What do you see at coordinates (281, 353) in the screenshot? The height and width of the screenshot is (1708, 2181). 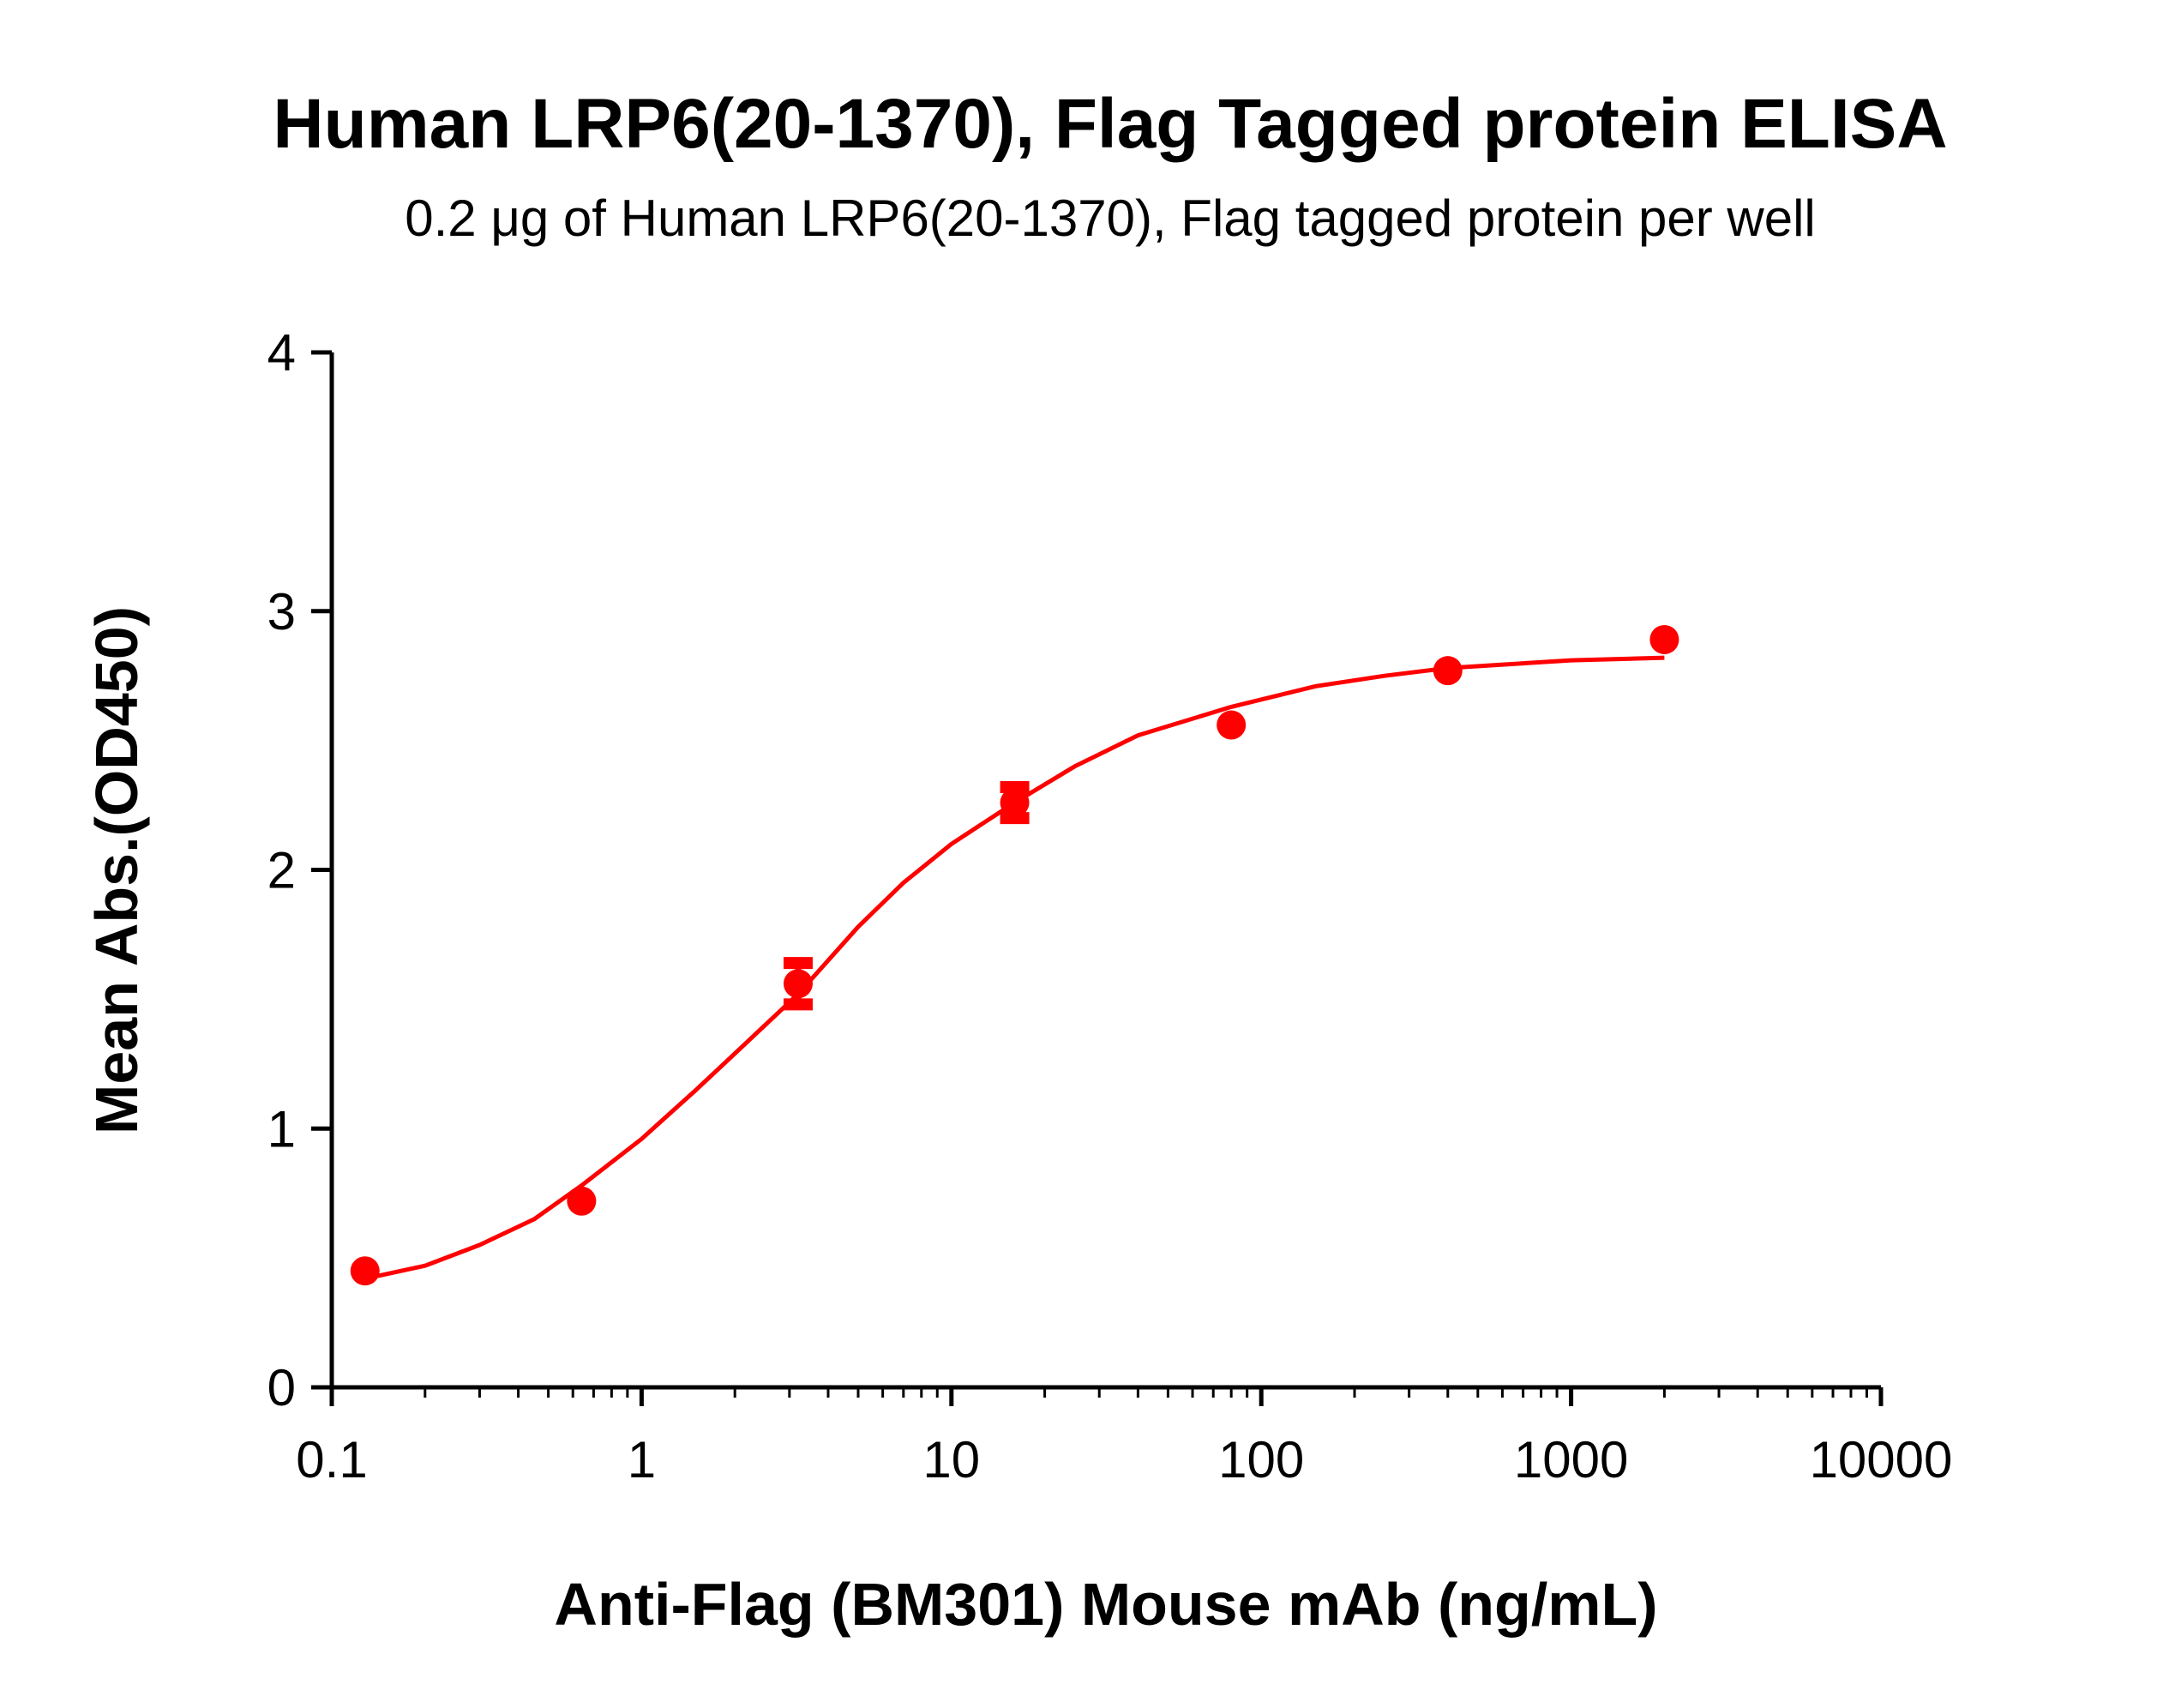 I see `y-tick-label: 4` at bounding box center [281, 353].